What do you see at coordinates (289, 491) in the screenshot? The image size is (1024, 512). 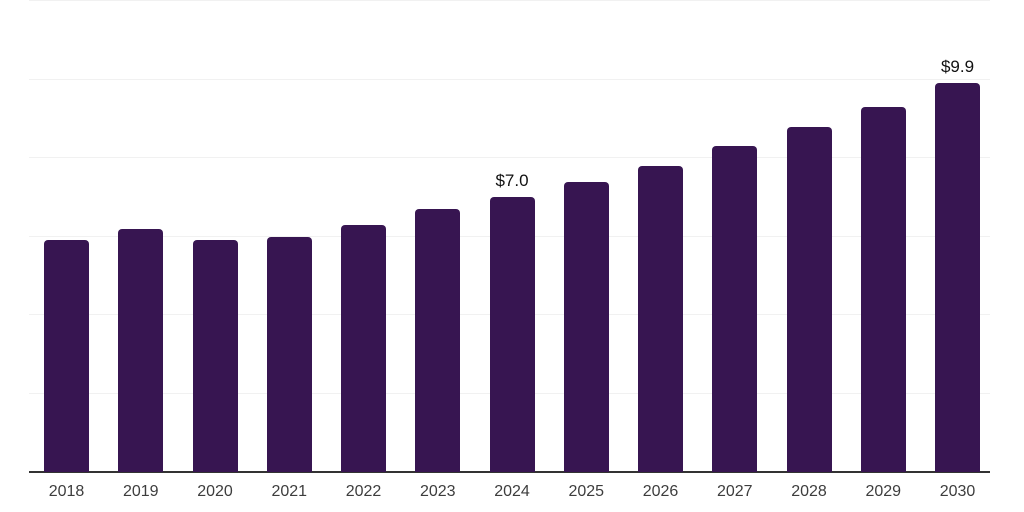 I see `x-tick-label-2021: 2021` at bounding box center [289, 491].